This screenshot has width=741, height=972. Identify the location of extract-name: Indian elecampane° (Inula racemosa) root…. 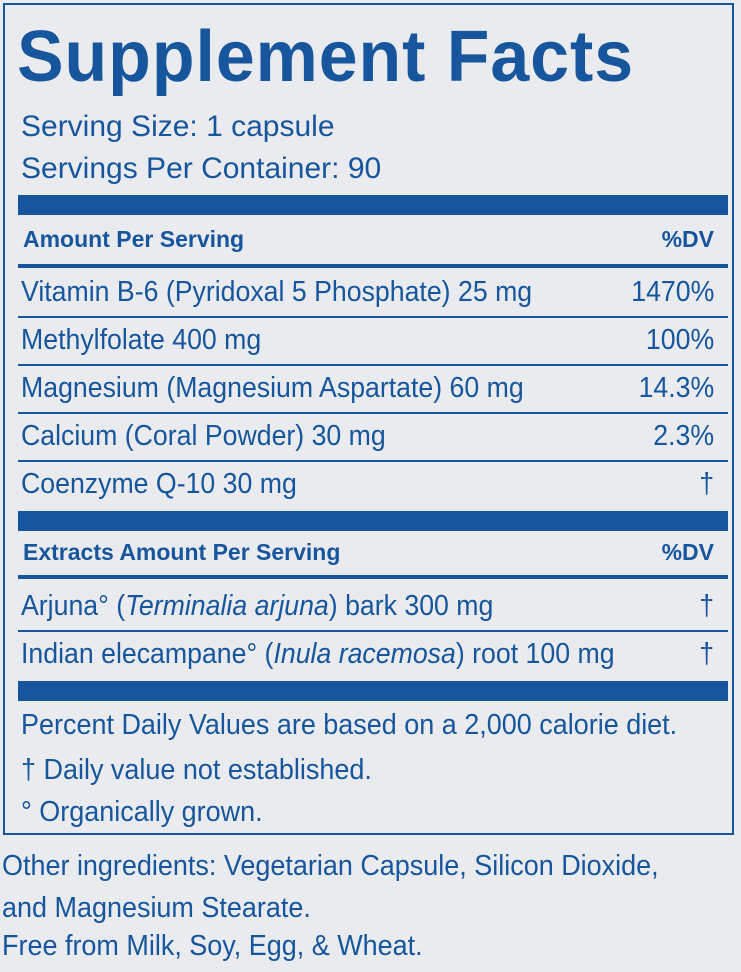
(318, 654).